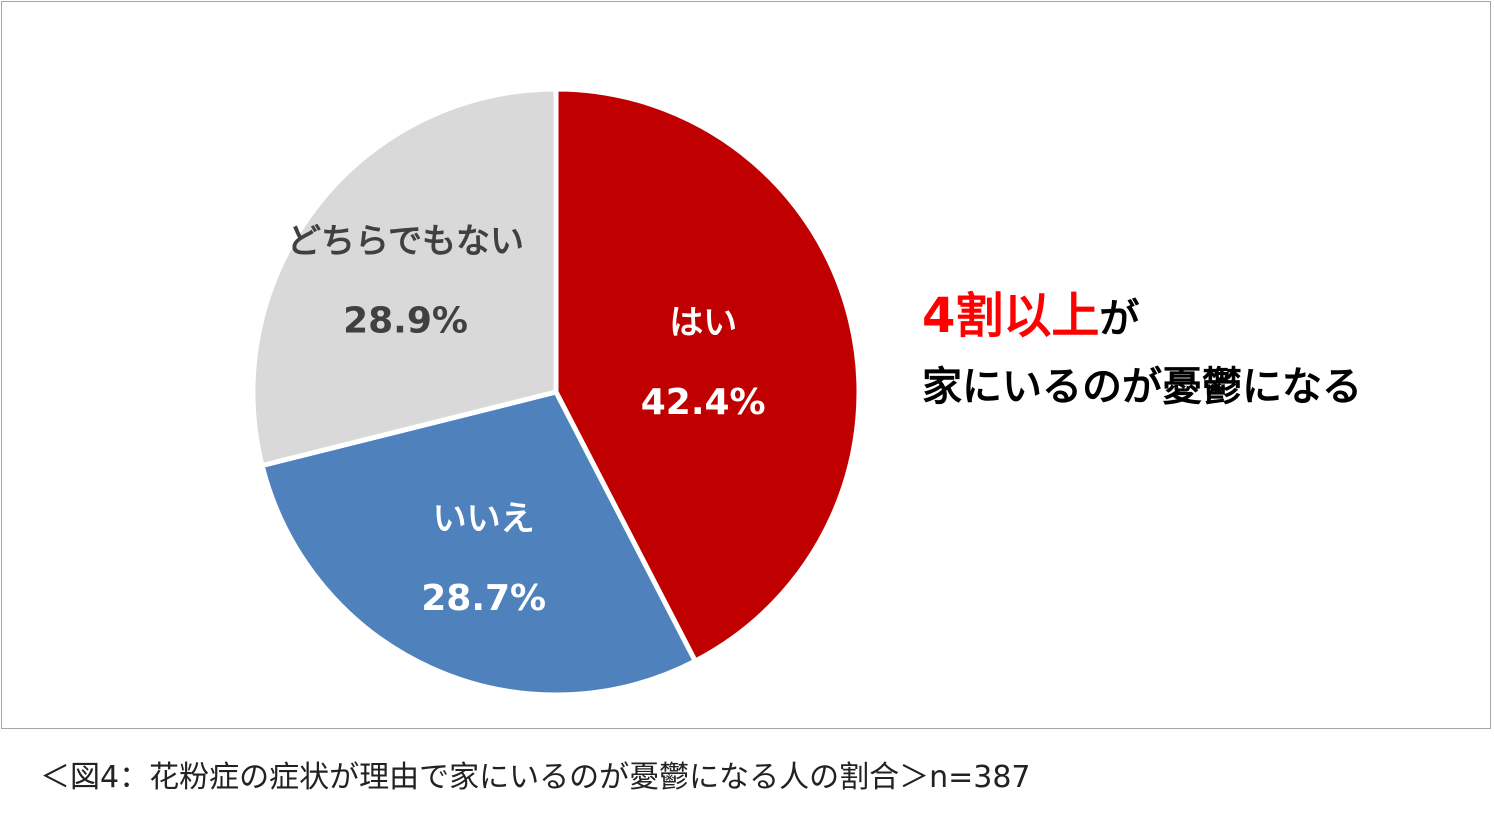 The height and width of the screenshot is (826, 1494). What do you see at coordinates (535, 777) in the screenshot?
I see `figure-caption: ＜図4：花粉症の症状が理由で家にいるのが憂鬱になる人の割合＞n=387` at bounding box center [535, 777].